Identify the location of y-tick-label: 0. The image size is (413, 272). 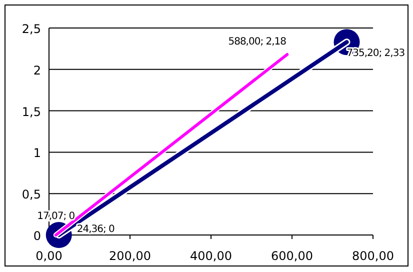
(37, 236).